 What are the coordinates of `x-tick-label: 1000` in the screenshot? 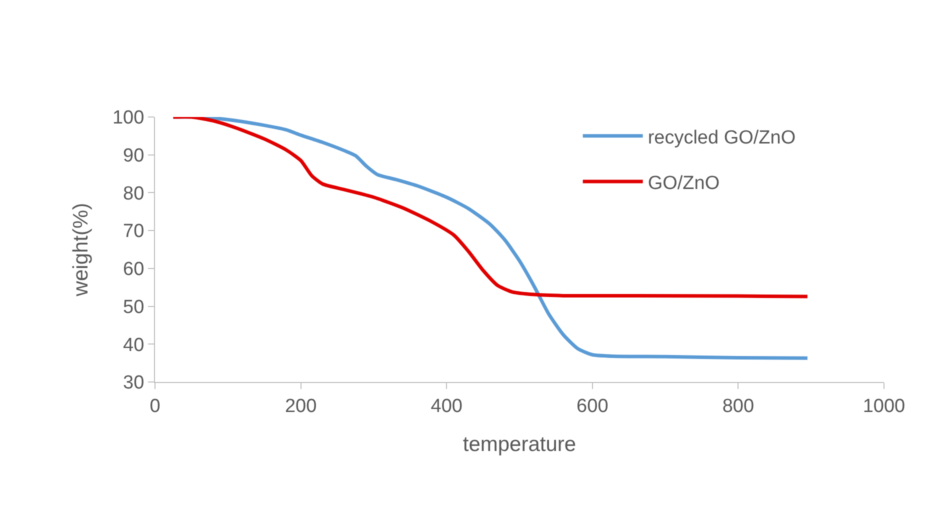 It's located at (884, 406).